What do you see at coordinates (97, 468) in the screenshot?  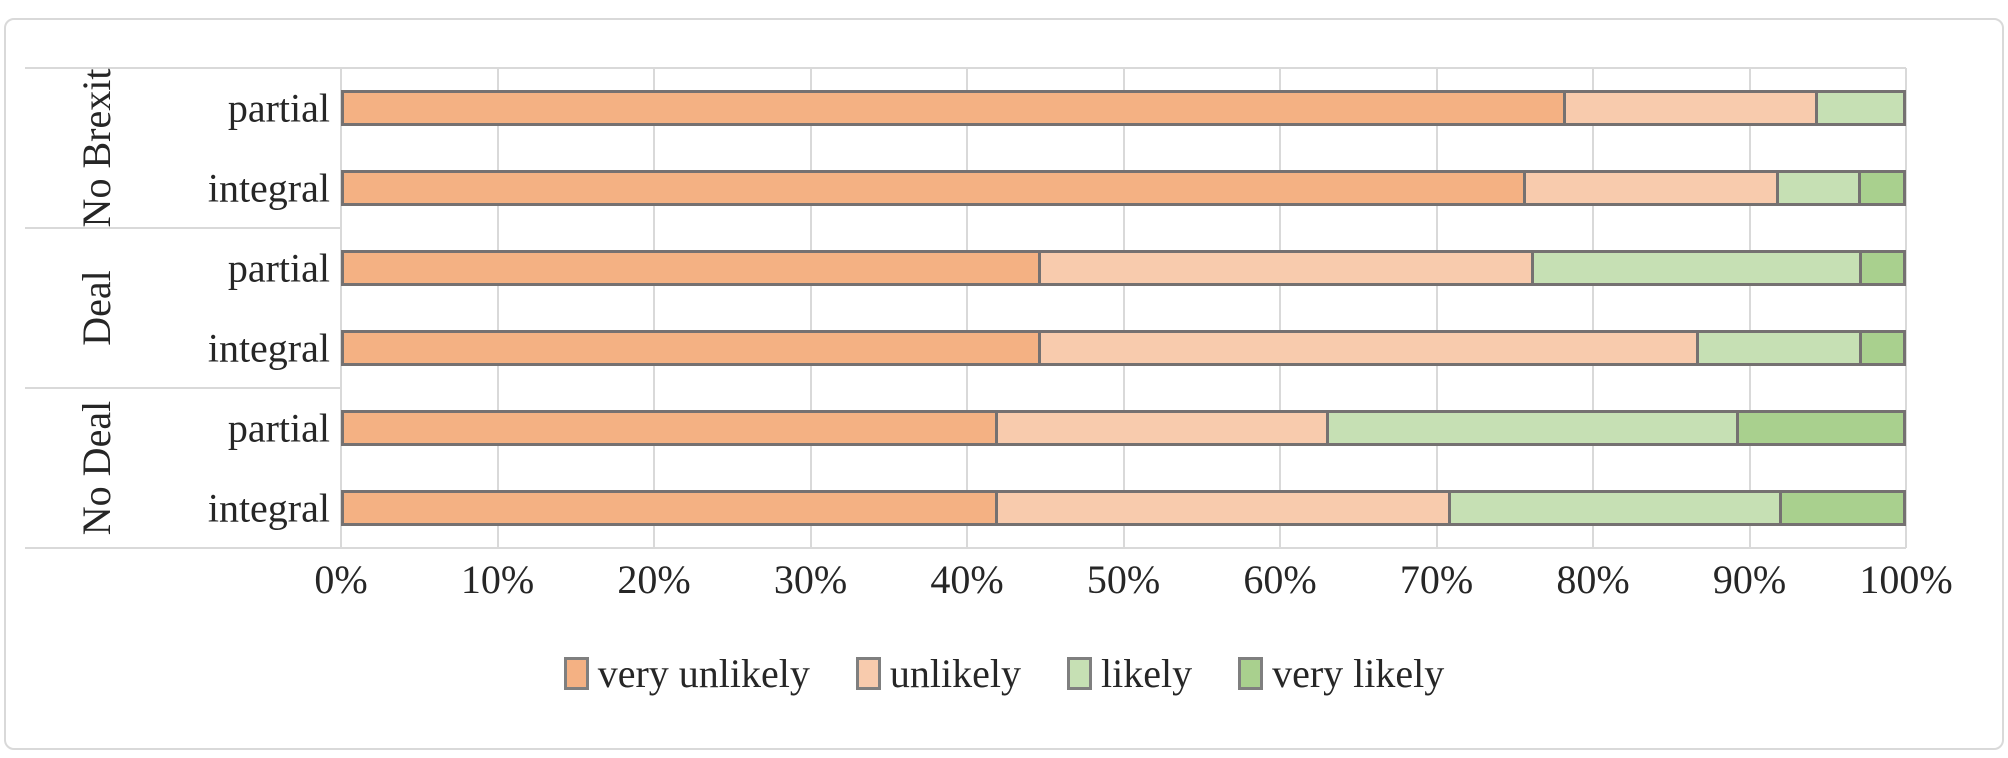 I see `group-label: No Deal` at bounding box center [97, 468].